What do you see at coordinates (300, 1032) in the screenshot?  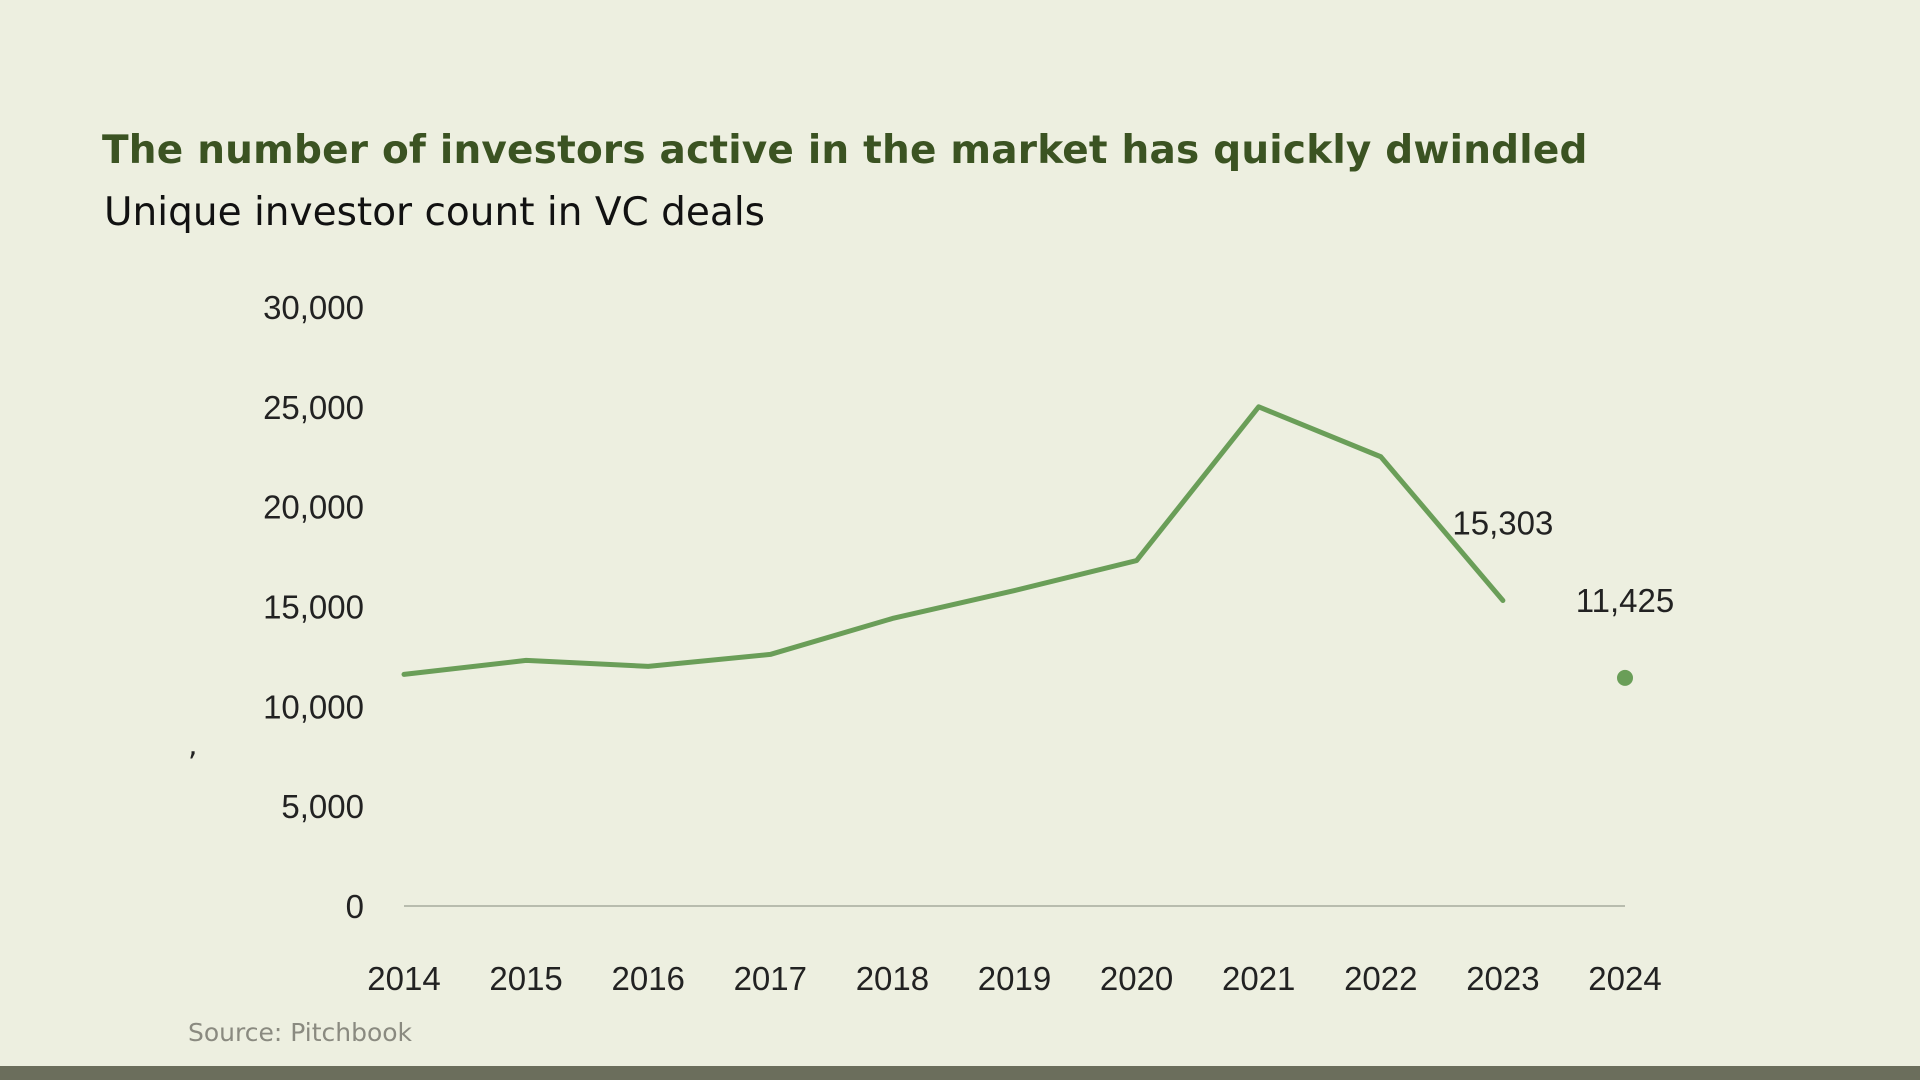 I see `source-note: Source: Pitchbook` at bounding box center [300, 1032].